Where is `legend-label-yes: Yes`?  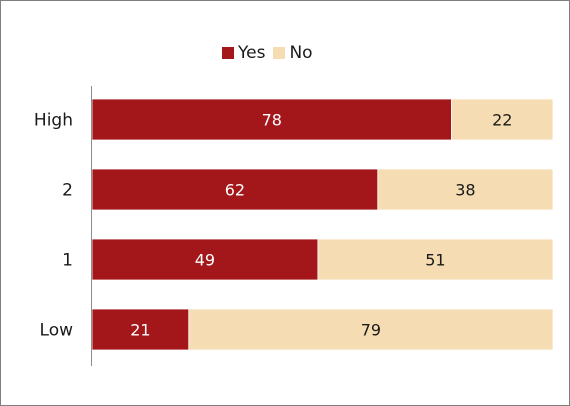
legend-label-yes: Yes is located at coordinates (252, 53).